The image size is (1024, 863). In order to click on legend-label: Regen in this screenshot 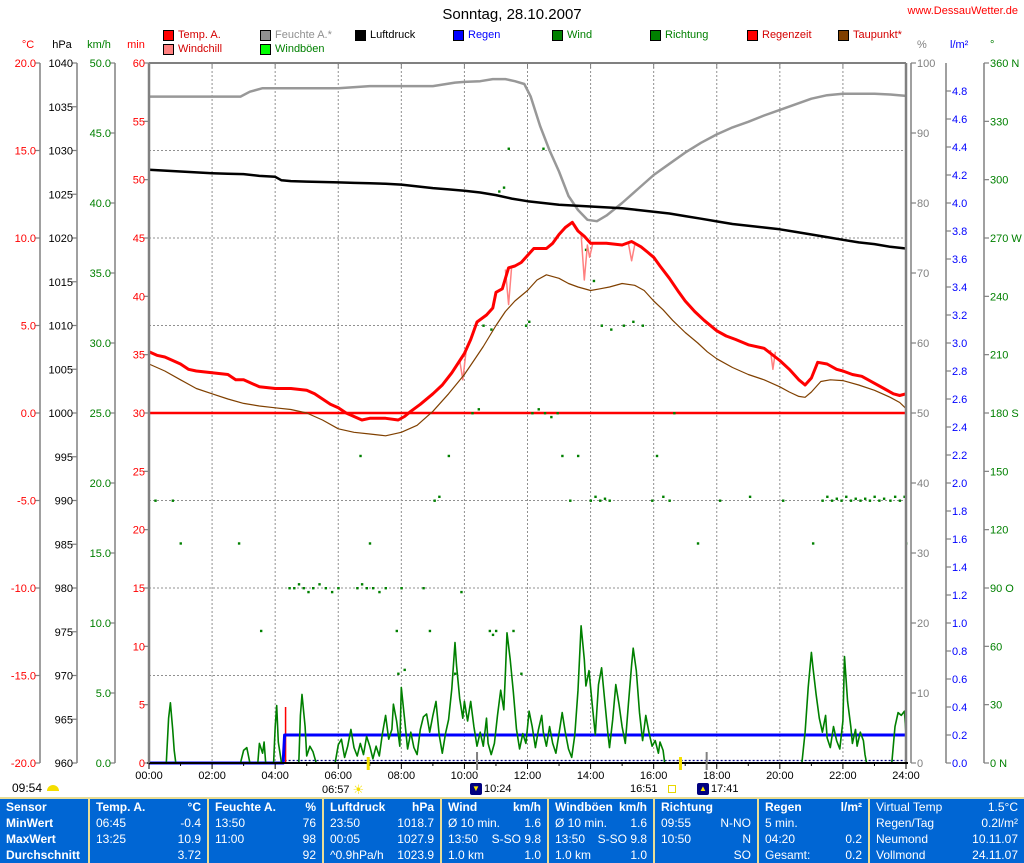, I will do `click(484, 35)`.